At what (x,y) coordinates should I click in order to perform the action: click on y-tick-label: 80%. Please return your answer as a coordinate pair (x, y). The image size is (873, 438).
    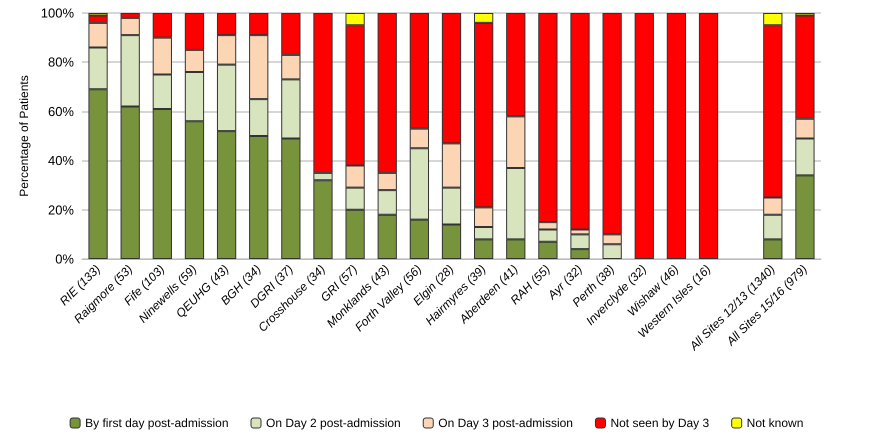
    Looking at the image, I should click on (61, 62).